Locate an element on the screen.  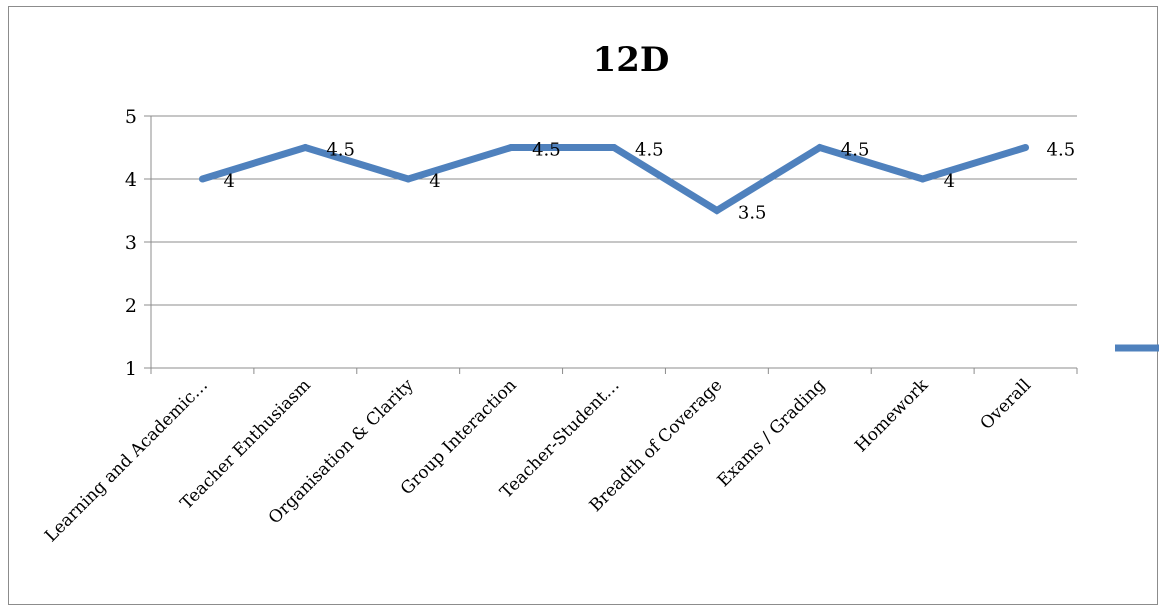
x-tick-label: Homework is located at coordinates (891, 415).